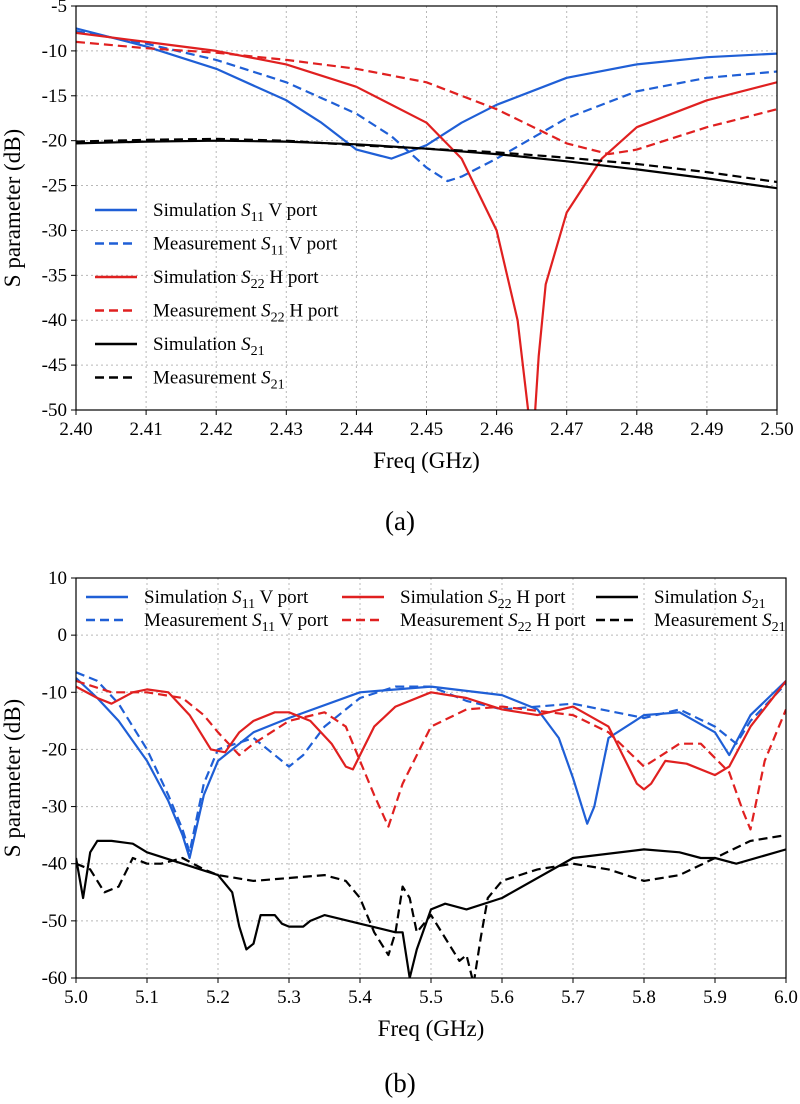 The image size is (800, 1104). Describe the element at coordinates (57, 578) in the screenshot. I see `y-tick-label: 10` at that location.